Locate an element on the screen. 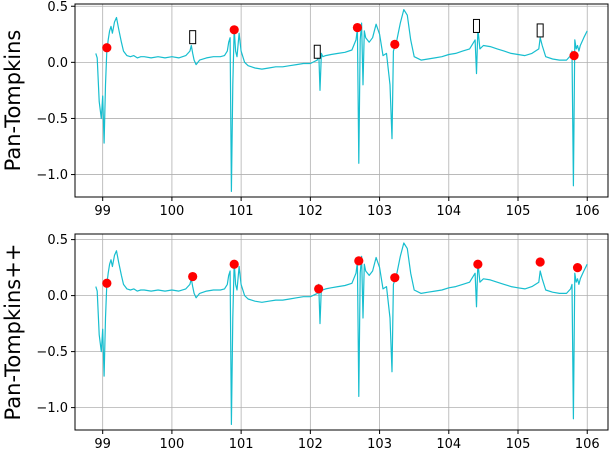 Image resolution: width=614 pixels, height=452 pixels. y-axis-label: Pan-Tompkins is located at coordinates (13, 101).